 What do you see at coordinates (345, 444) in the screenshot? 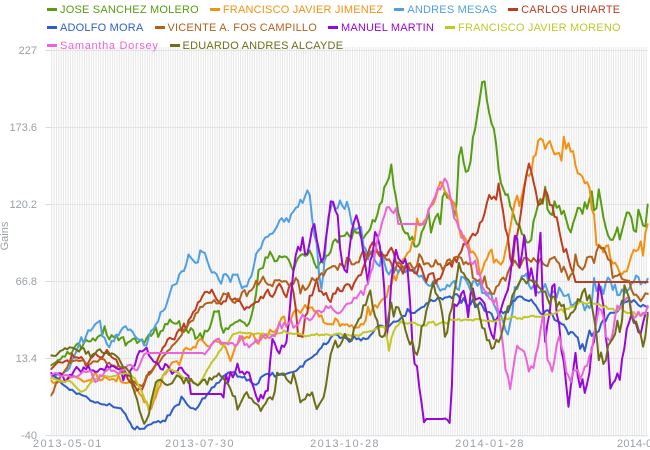
I see `svg-text: 2013-10-28` at bounding box center [345, 444].